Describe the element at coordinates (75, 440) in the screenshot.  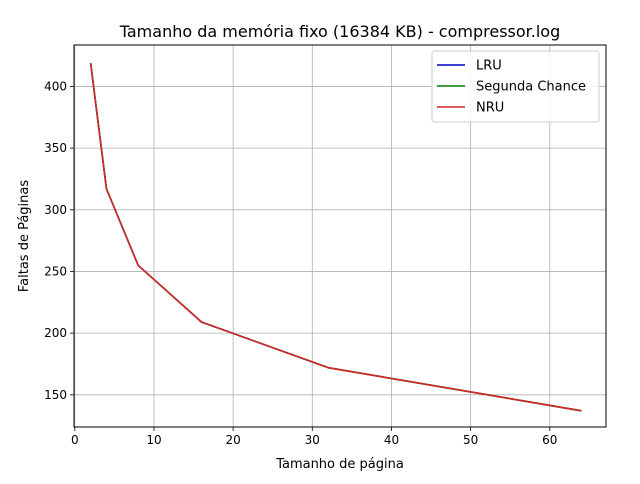
I see `x-tick-label: 0` at that location.